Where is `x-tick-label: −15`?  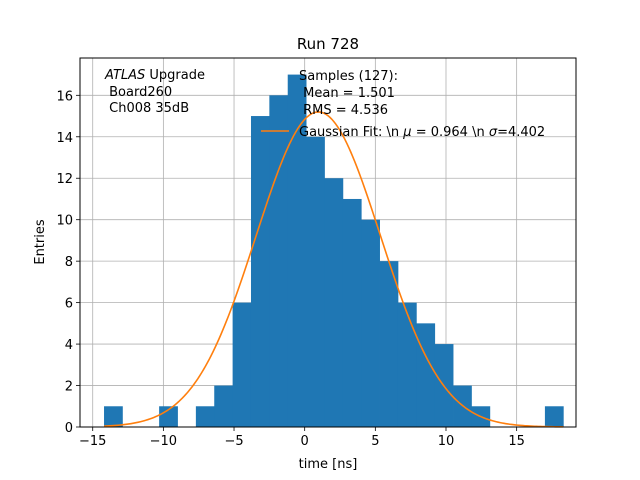 x-tick-label: −15 is located at coordinates (92, 441).